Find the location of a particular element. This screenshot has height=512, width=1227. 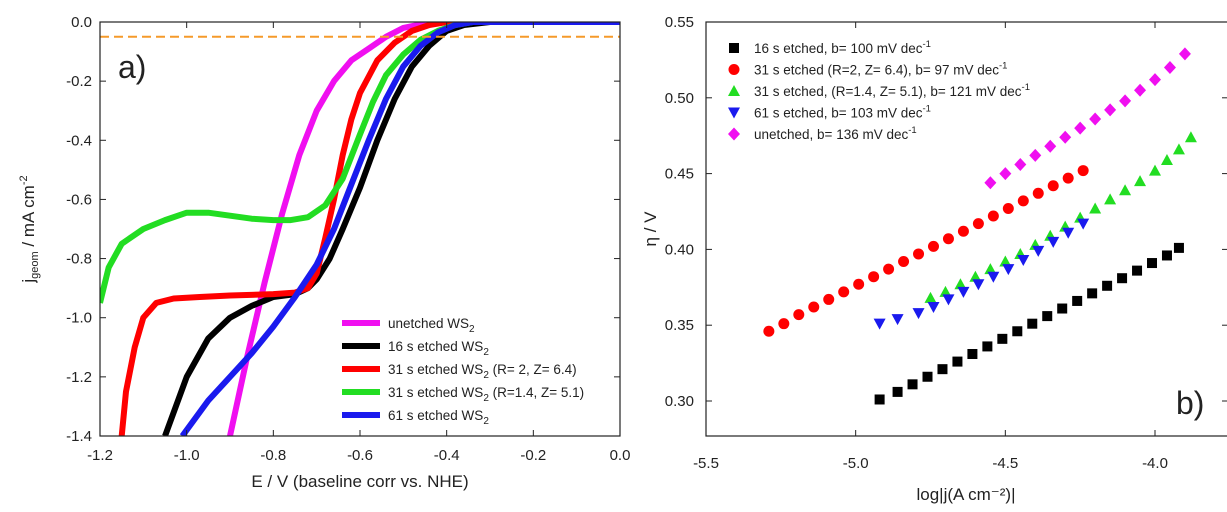

y-tick-label: -1.0 is located at coordinates (79, 318).